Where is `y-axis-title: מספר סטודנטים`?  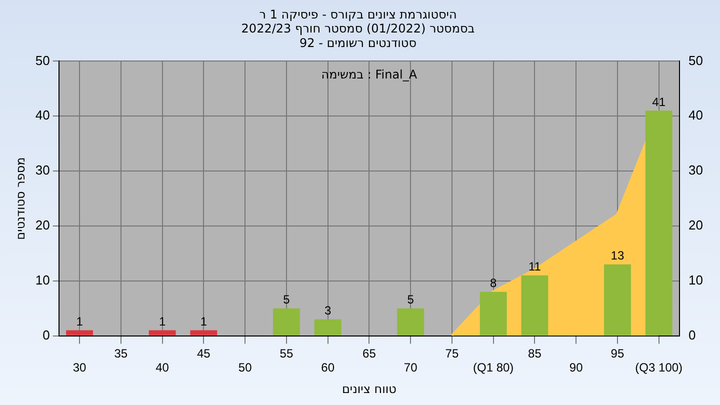
y-axis-title: מספר סטודנטים is located at coordinates (20, 198).